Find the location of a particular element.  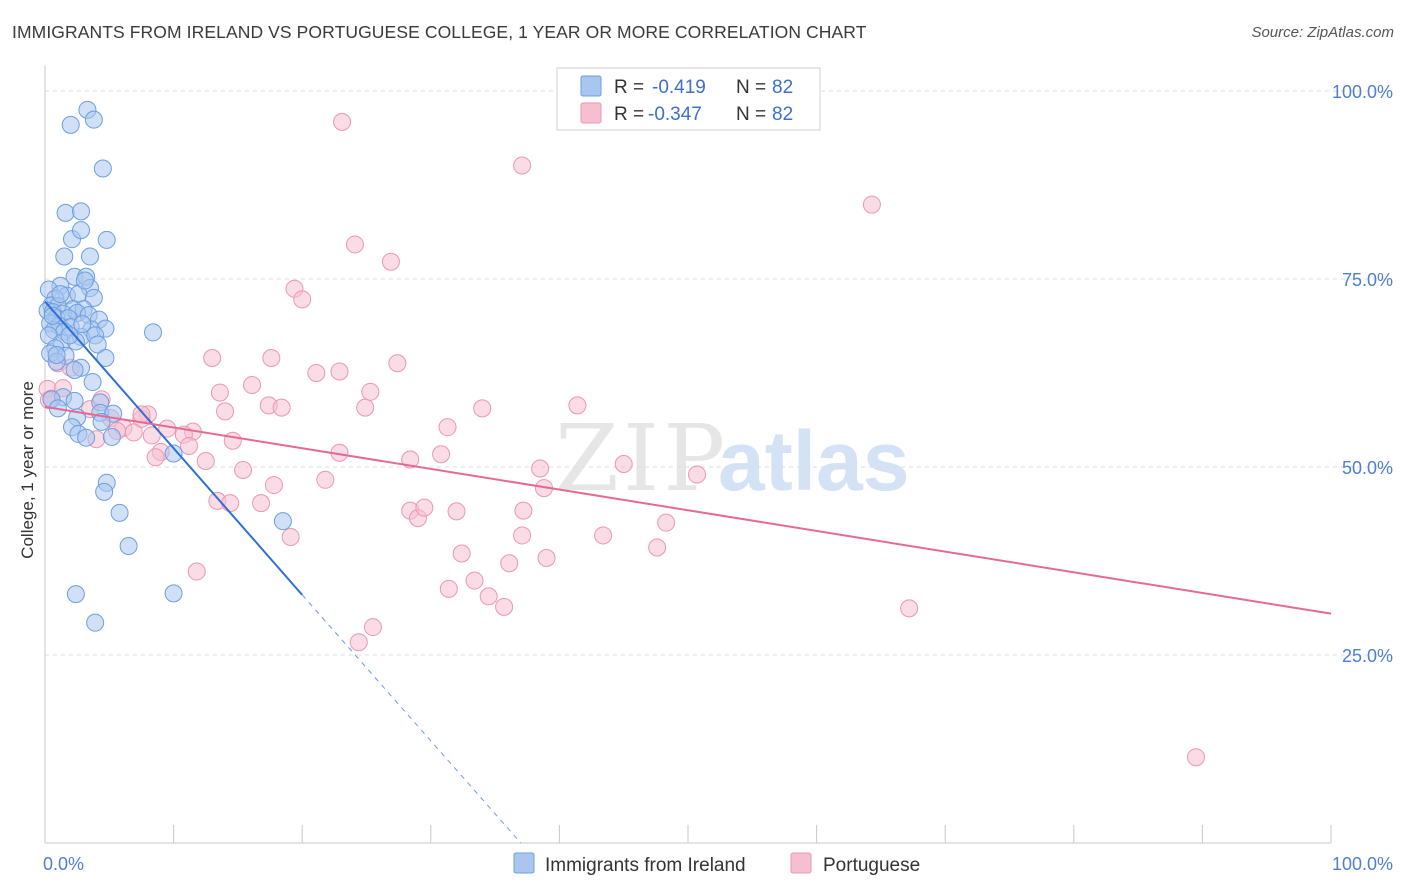

watermark-zip: ZIP is located at coordinates (642, 458).